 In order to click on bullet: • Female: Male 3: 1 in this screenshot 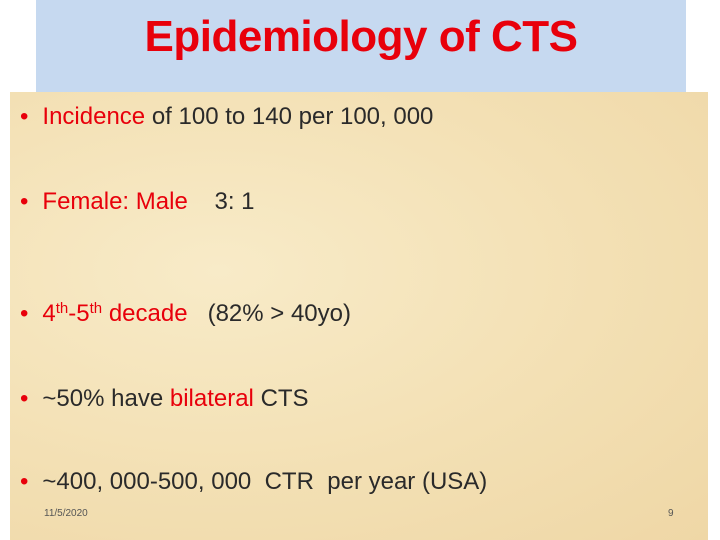, I will do `click(137, 201)`.